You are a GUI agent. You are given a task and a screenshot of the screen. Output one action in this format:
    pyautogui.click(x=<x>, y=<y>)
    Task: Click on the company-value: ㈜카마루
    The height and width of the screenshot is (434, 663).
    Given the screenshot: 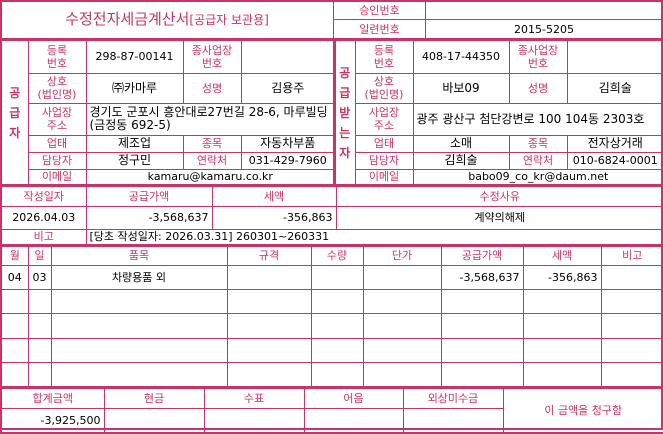 What is the action you would take?
    pyautogui.click(x=134, y=88)
    